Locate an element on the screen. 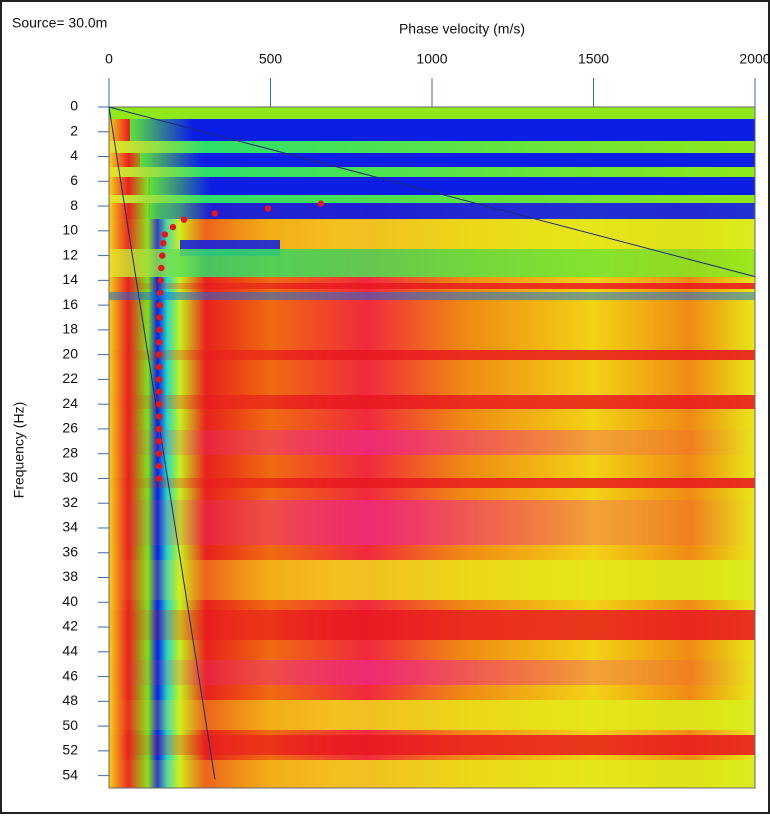 The width and height of the screenshot is (770, 819). y-tick-label: 50 is located at coordinates (70, 725).